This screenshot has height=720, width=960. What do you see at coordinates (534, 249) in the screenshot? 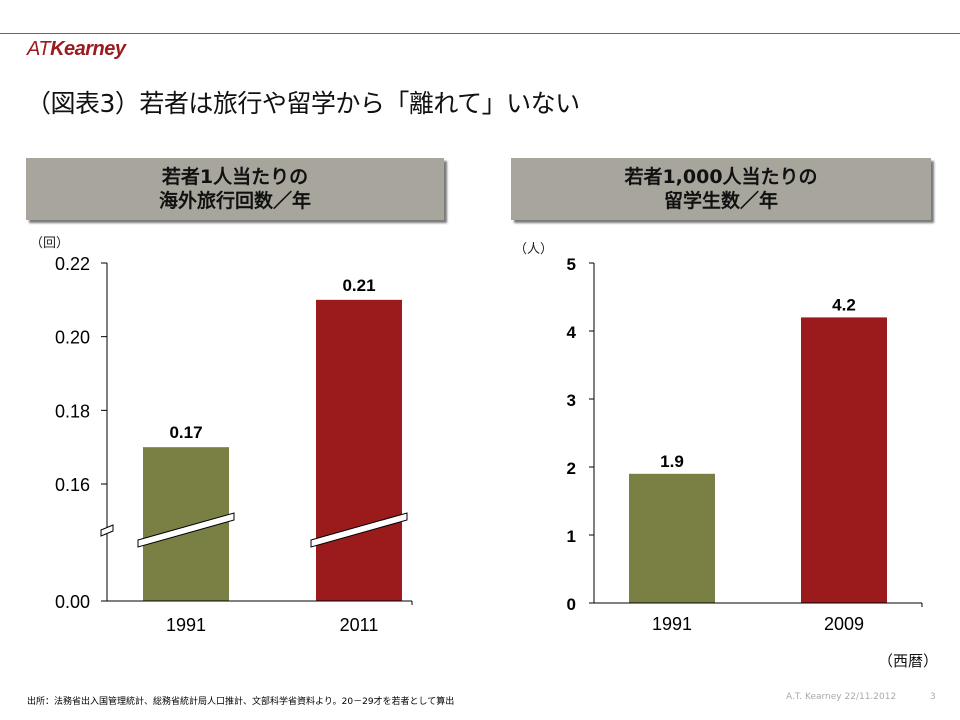
I see `right-y-unit: （人）` at bounding box center [534, 249].